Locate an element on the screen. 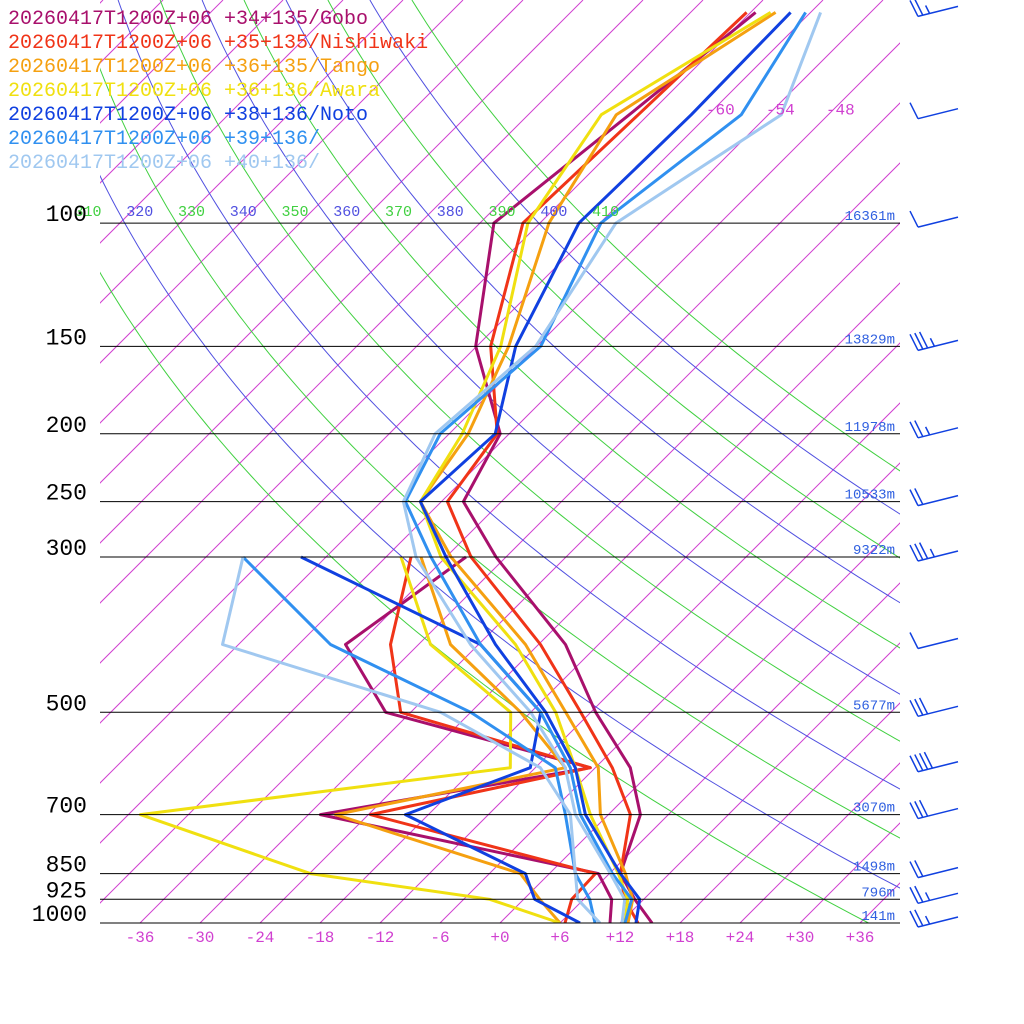 Image resolution: width=1024 pixels, height=1024 pixels. isotherm-label: -54 is located at coordinates (780, 111).